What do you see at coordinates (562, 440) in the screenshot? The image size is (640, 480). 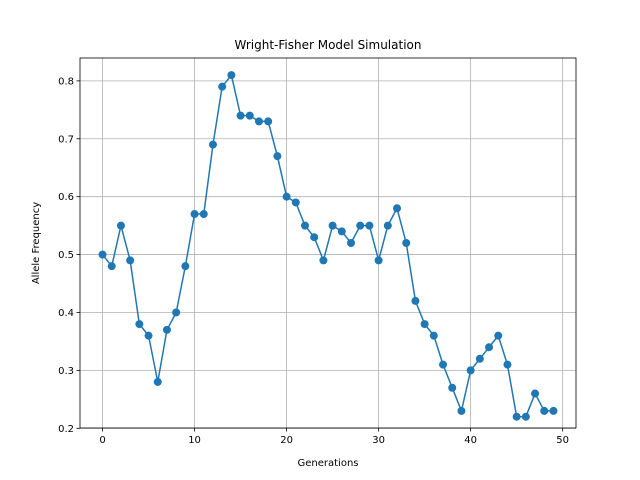 I see `x-tick-label: 50` at bounding box center [562, 440].